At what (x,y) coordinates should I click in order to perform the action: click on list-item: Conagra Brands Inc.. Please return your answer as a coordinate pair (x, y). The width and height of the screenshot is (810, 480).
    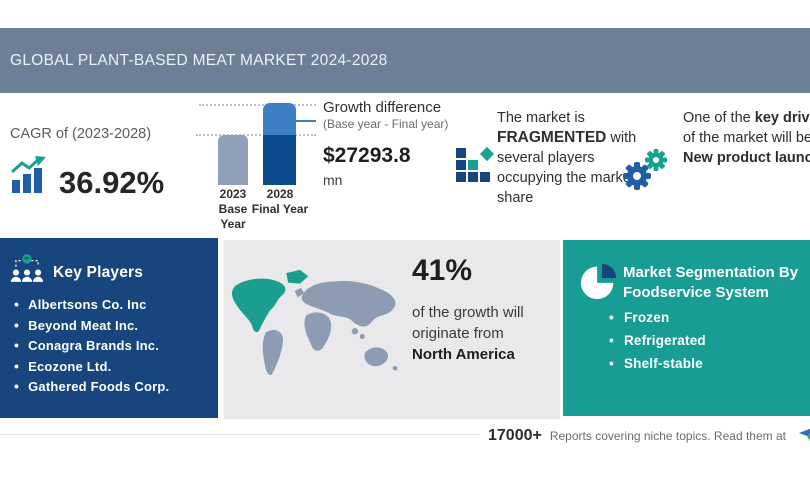
    Looking at the image, I should click on (91, 346).